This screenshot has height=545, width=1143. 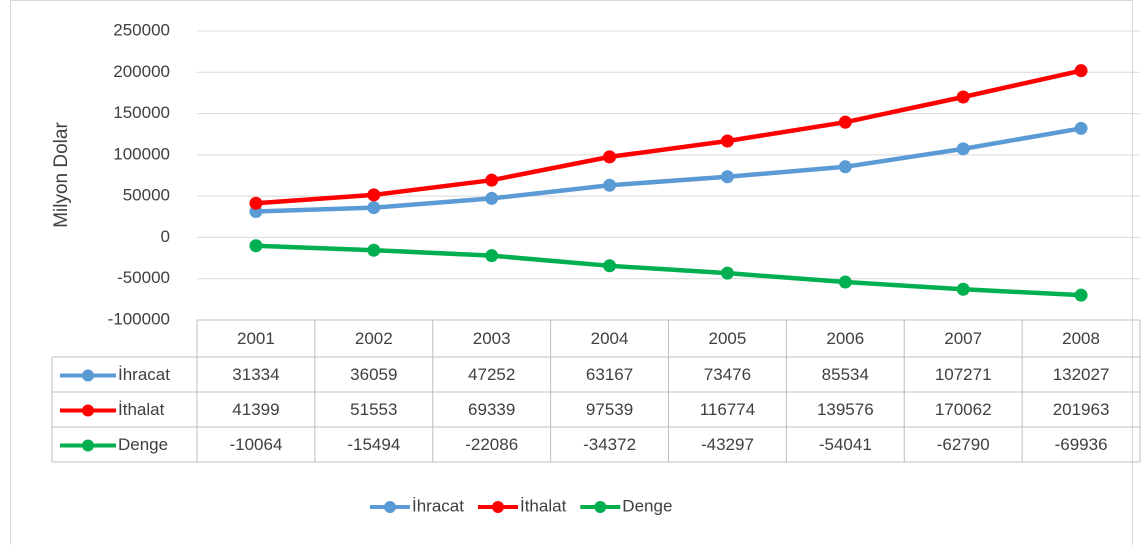 I want to click on table-value: -54041, so click(x=845, y=444).